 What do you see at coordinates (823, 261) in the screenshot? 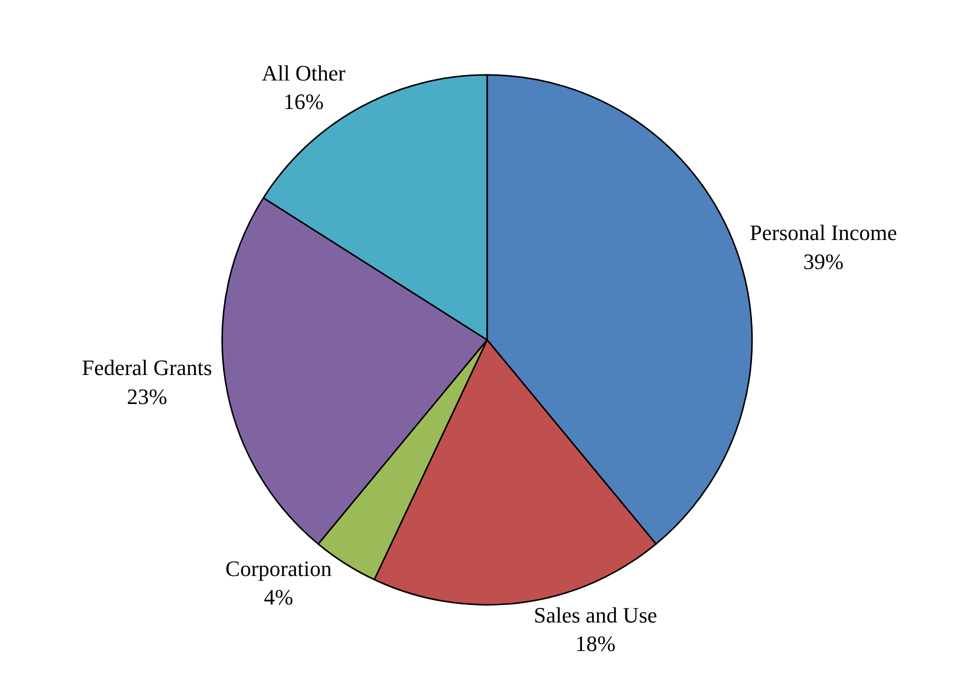
I see `data-label: 39%` at bounding box center [823, 261].